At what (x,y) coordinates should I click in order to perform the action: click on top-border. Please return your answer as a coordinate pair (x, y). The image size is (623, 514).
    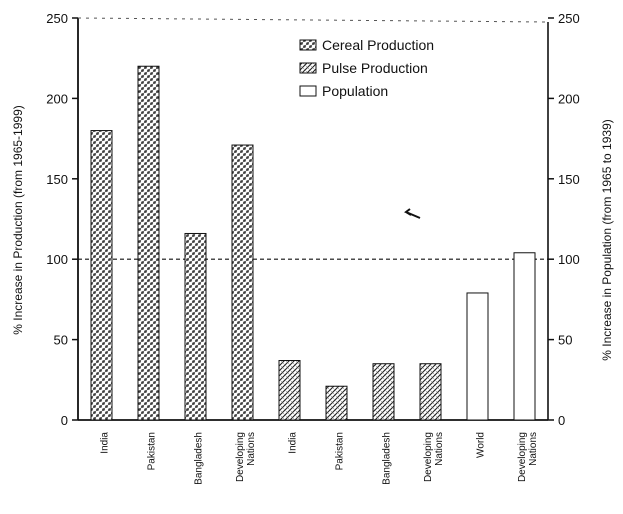
    Looking at the image, I should click on (313, 20).